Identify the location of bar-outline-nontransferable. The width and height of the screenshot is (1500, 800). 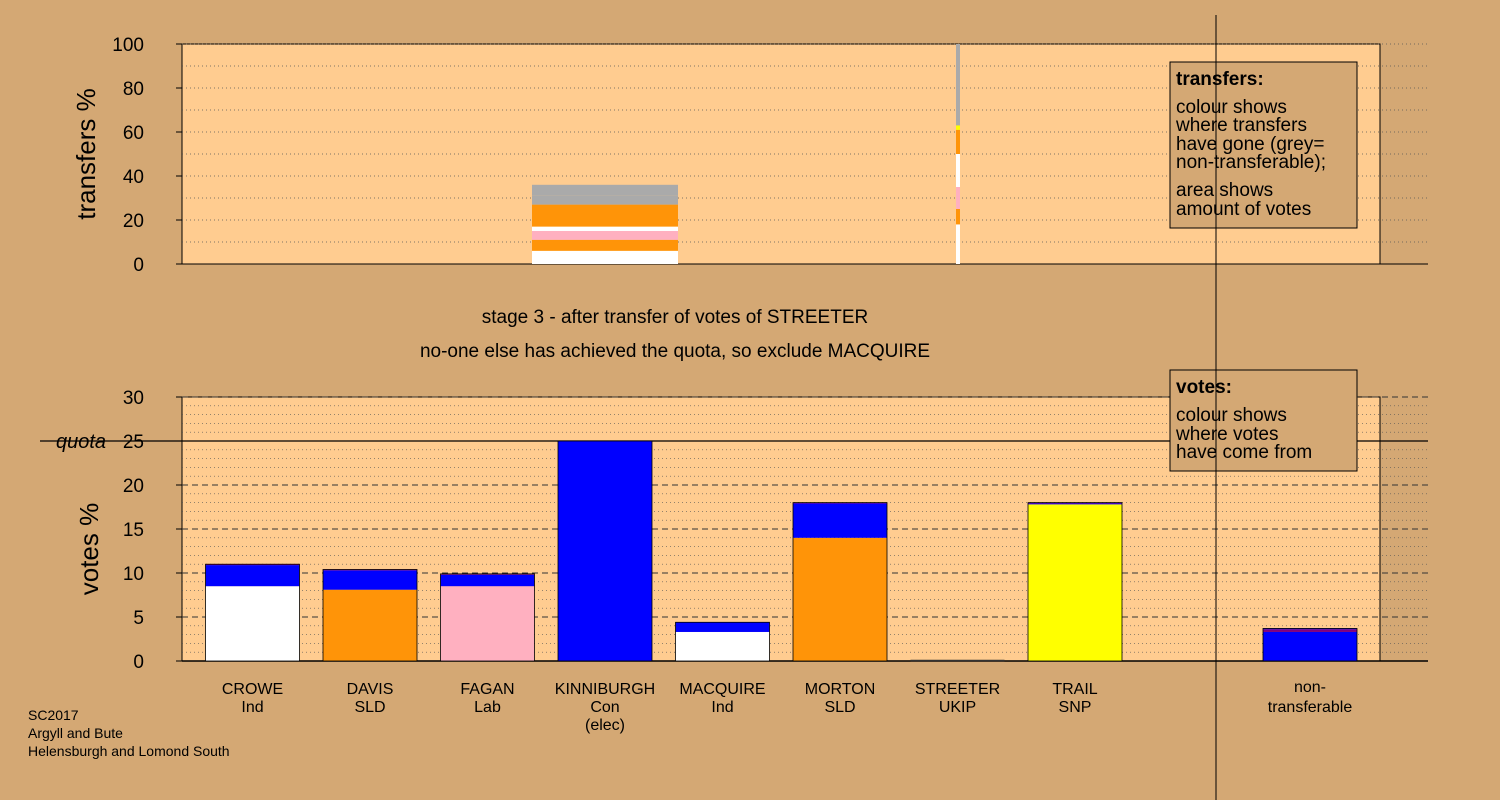
(1310, 645).